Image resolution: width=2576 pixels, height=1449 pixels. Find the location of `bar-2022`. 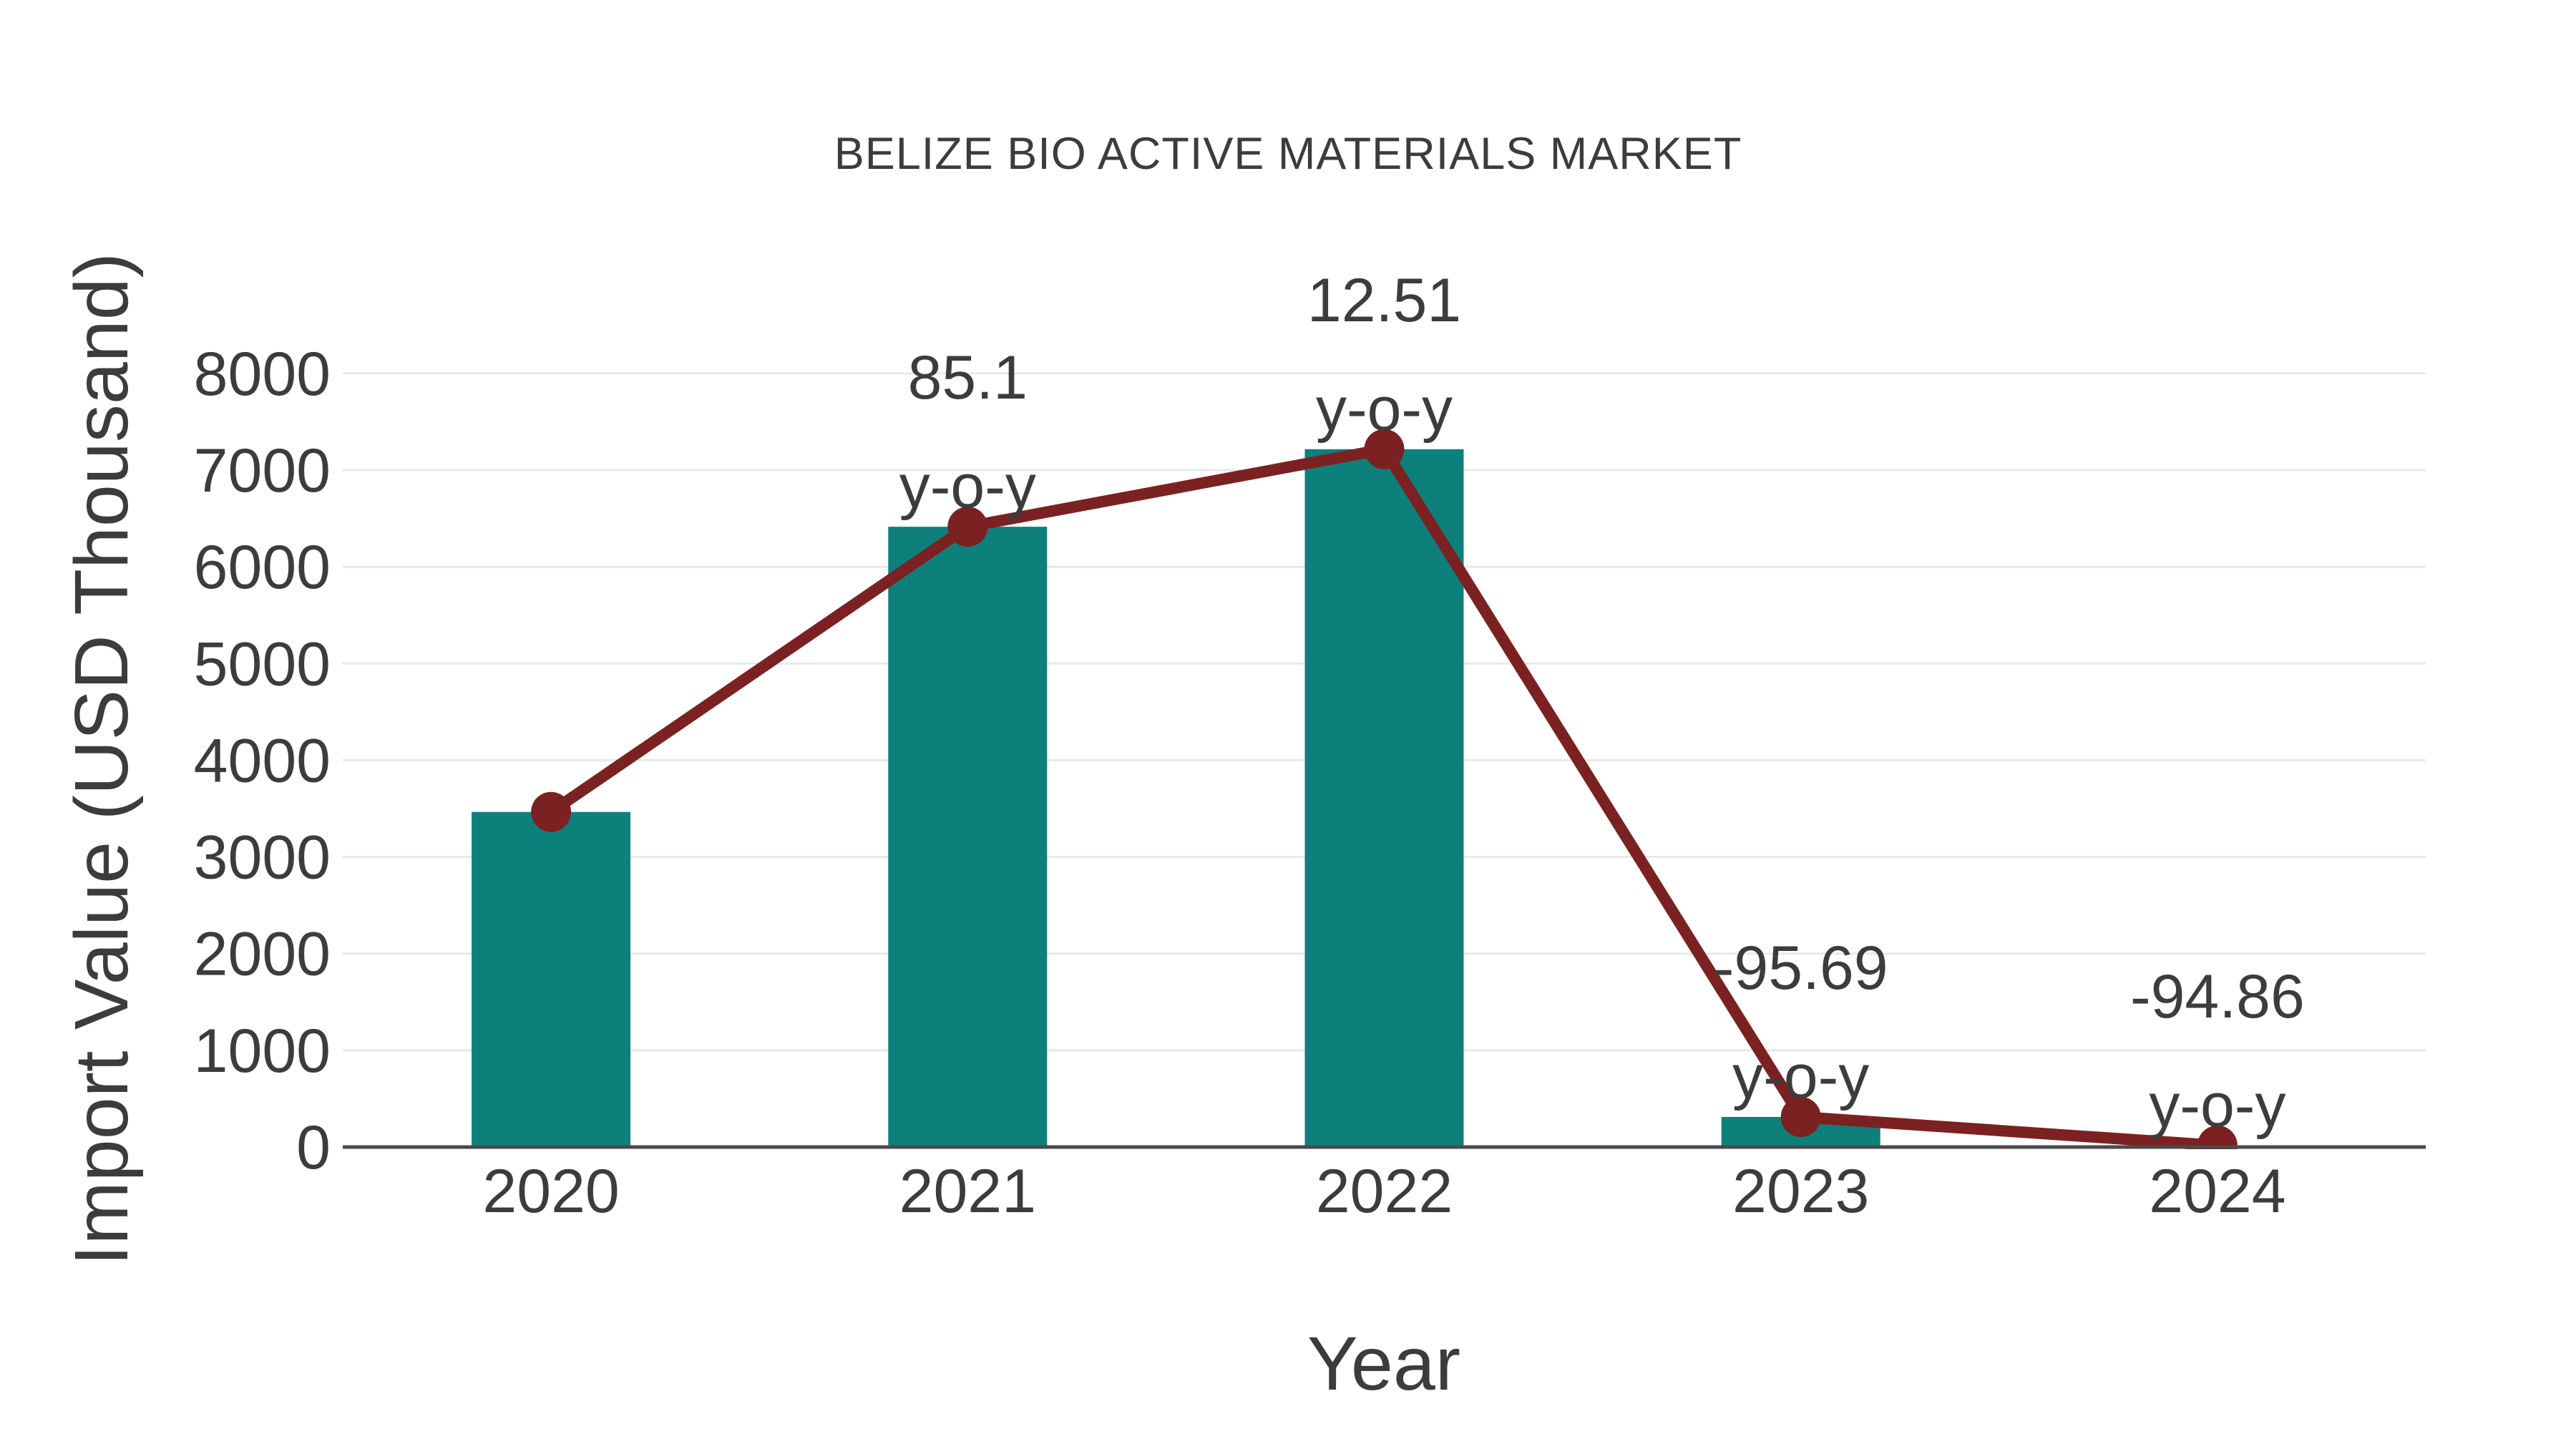

bar-2022 is located at coordinates (1384, 798).